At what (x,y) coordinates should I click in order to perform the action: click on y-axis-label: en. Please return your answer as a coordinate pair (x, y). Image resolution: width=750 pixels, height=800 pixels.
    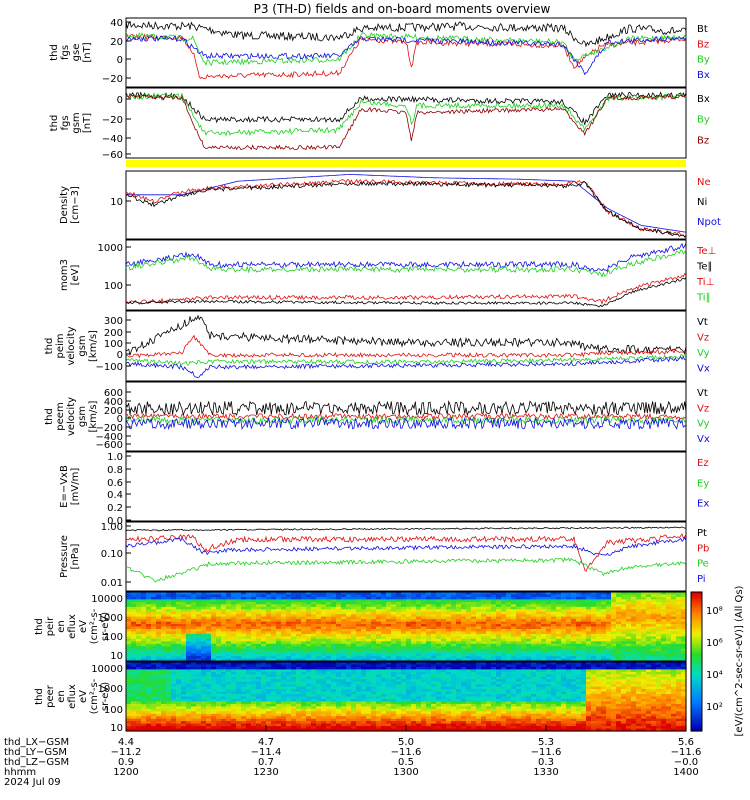
    Looking at the image, I should click on (61, 626).